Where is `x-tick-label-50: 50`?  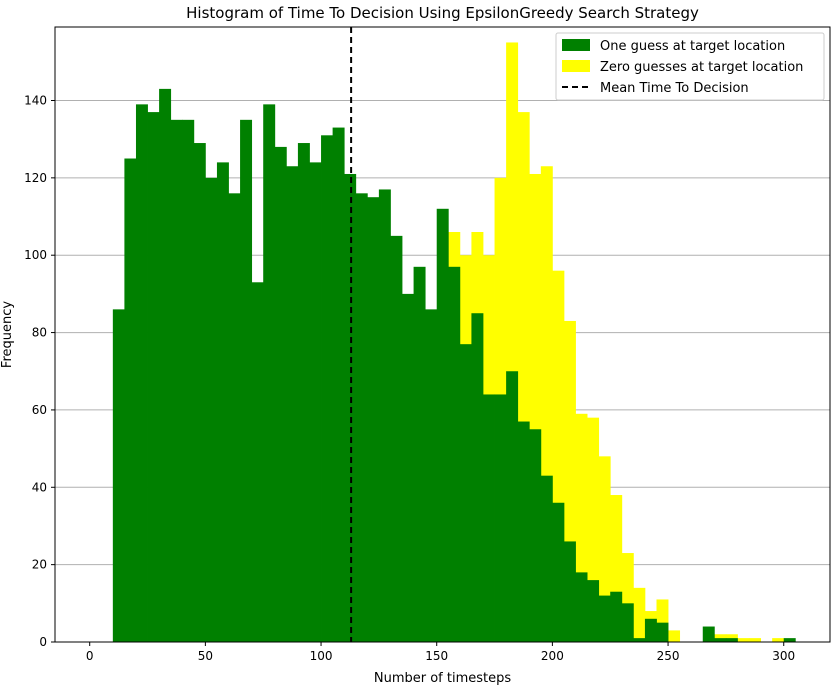
x-tick-label-50: 50 is located at coordinates (205, 656).